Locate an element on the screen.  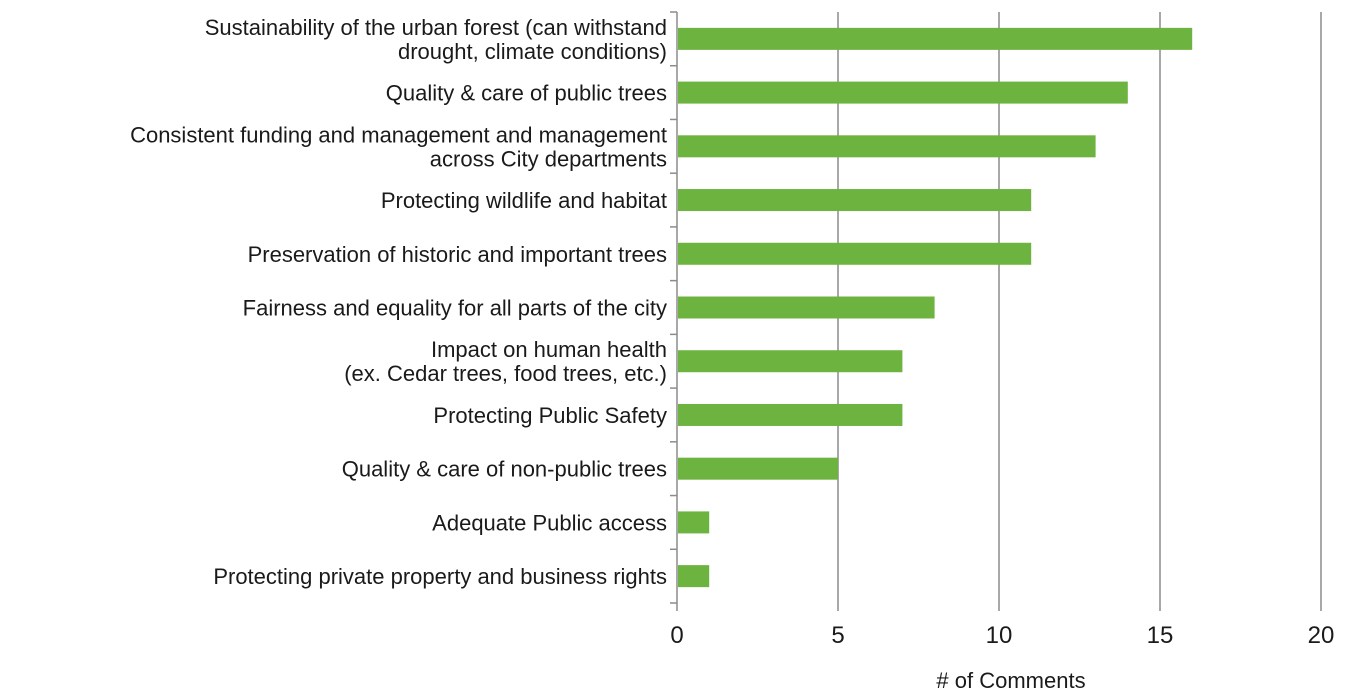
y-axis is located at coordinates (674, 311).